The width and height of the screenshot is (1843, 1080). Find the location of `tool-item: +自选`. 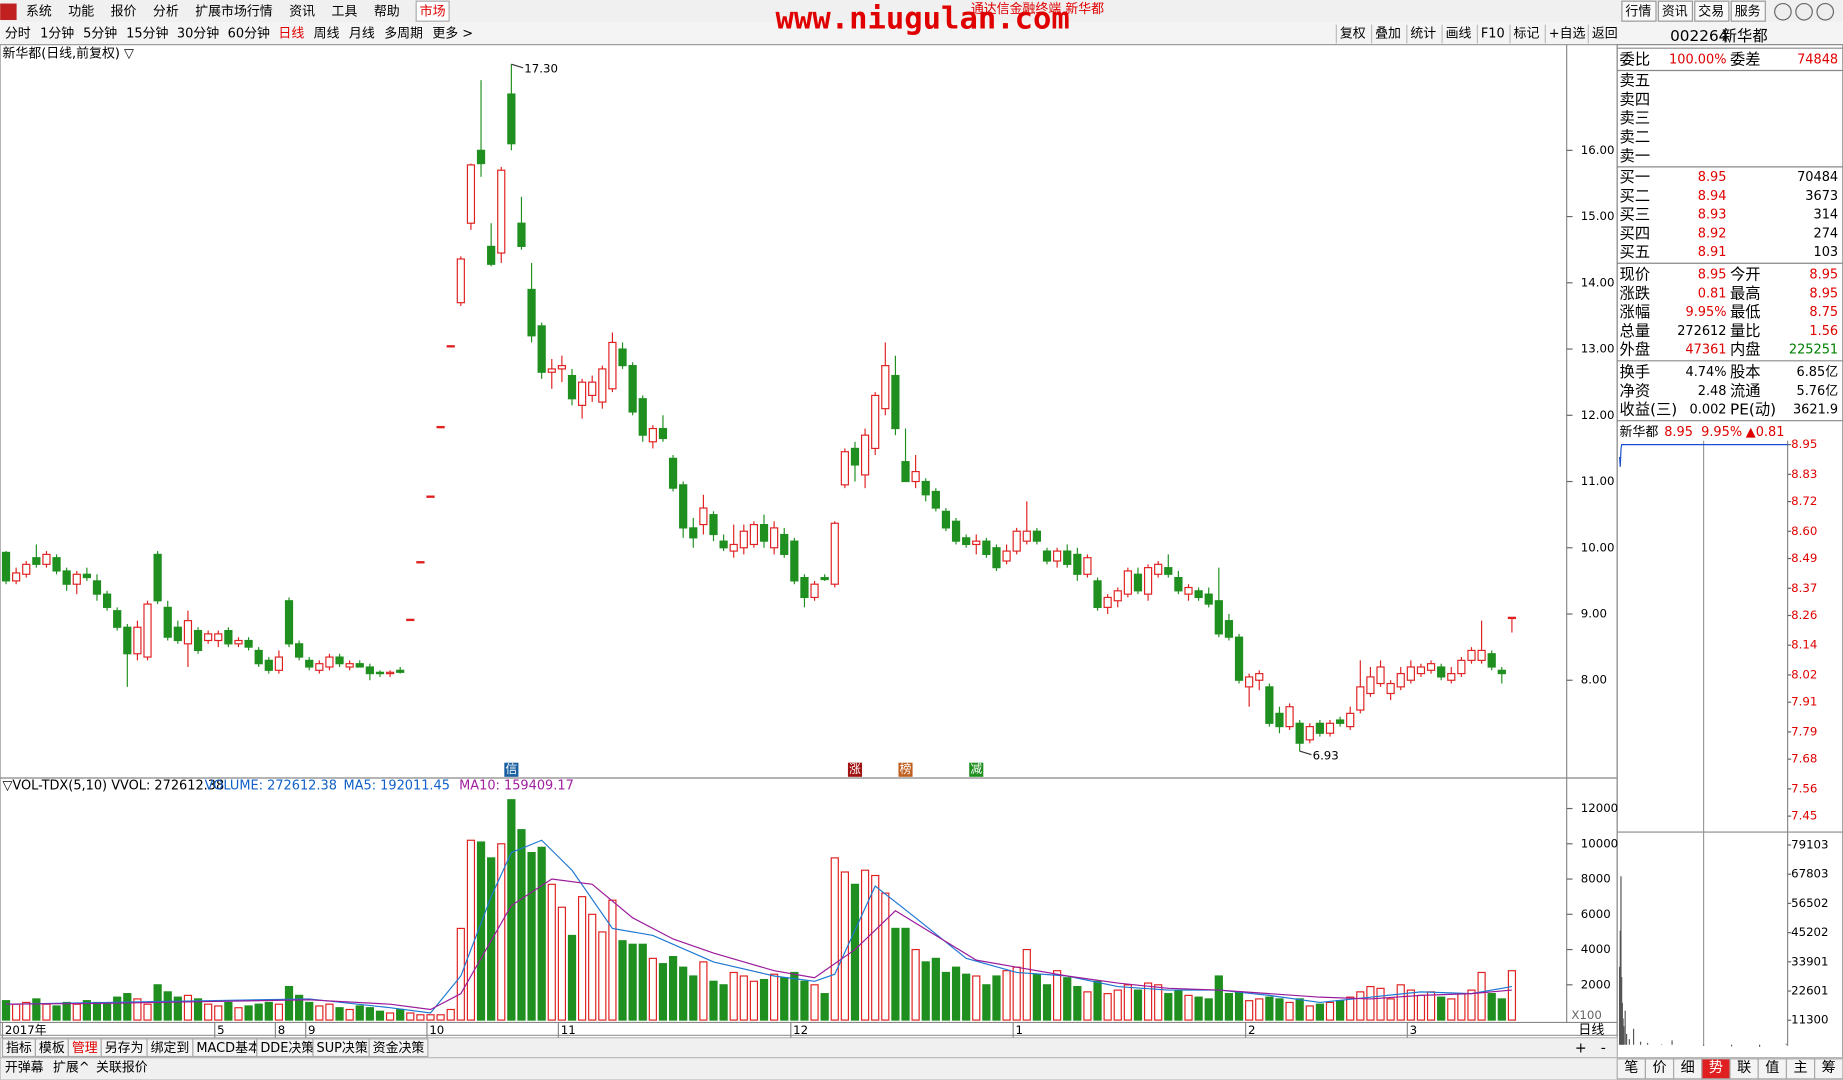

tool-item: +自选 is located at coordinates (1567, 34).